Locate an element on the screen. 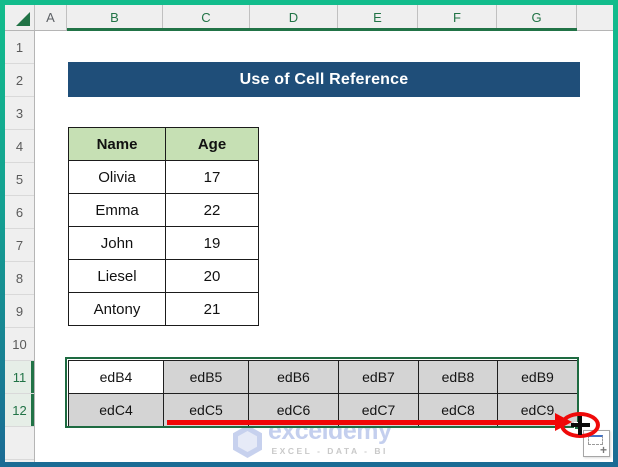  cell-edB8: edB8 is located at coordinates (458, 377).